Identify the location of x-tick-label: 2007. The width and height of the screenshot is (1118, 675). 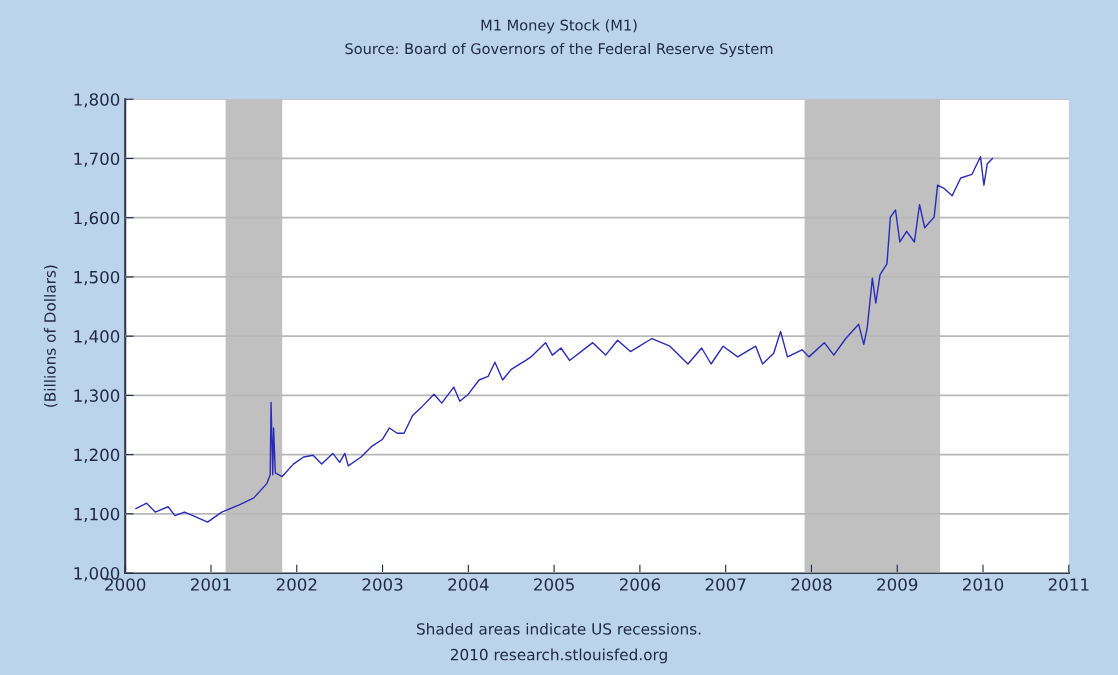
(725, 584).